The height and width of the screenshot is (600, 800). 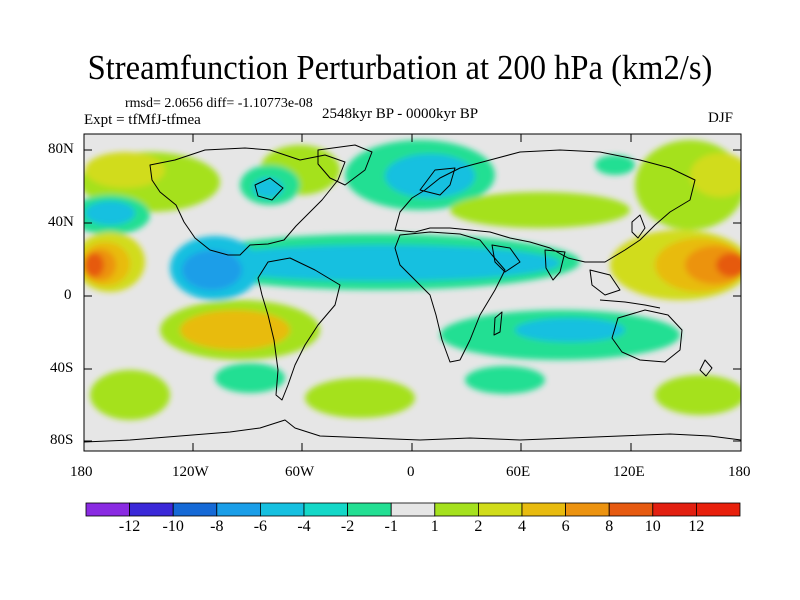 I want to click on lat-label: 80S, so click(x=62, y=440).